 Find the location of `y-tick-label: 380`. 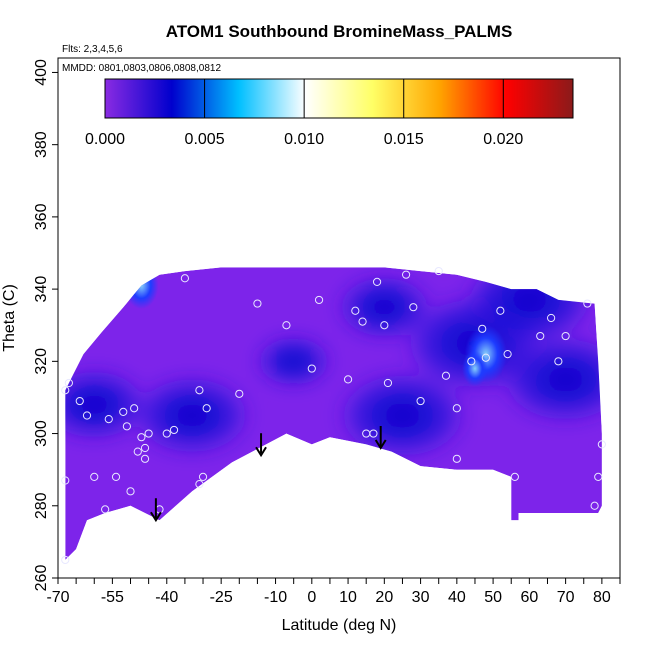

y-tick-label: 380 is located at coordinates (41, 144).